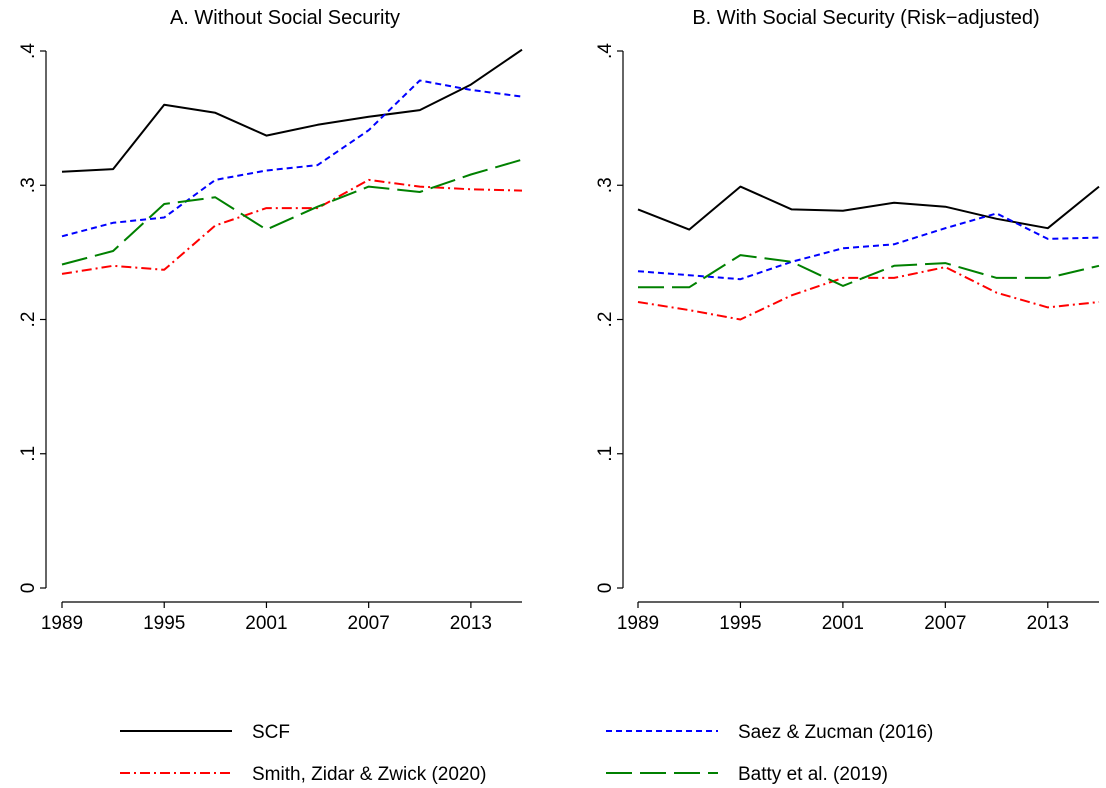  What do you see at coordinates (285, 18) in the screenshot?
I see `panel-title: A. Without Social Security` at bounding box center [285, 18].